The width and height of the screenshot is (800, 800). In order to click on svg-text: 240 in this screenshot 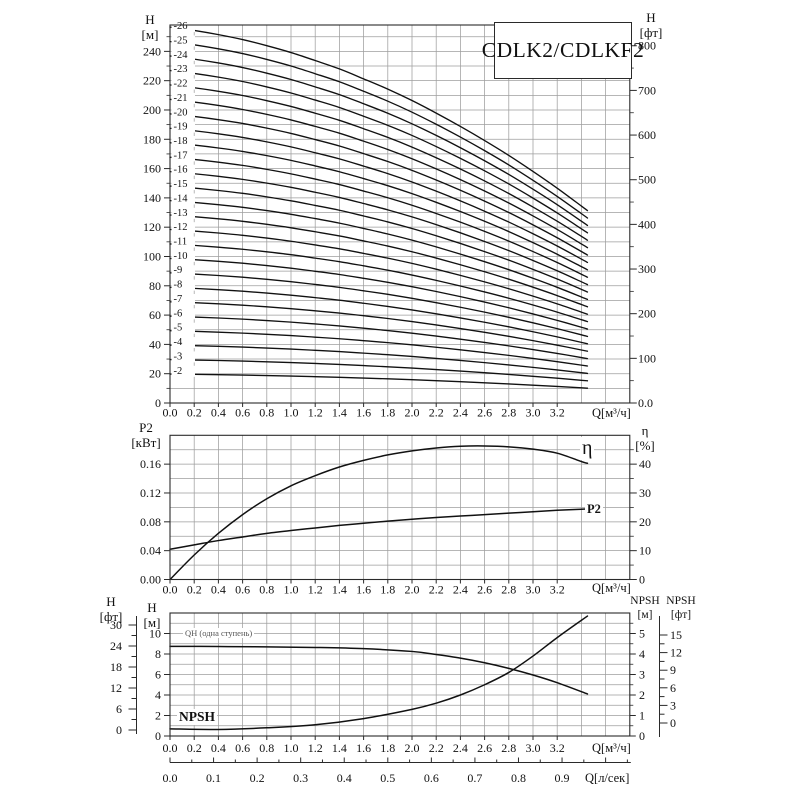, I will do `click(152, 51)`.